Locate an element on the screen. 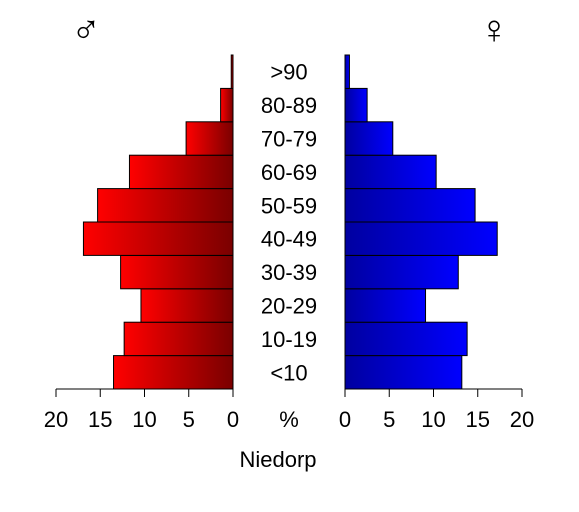 The image size is (579, 512). male-symbol: ♂ is located at coordinates (86, 30).